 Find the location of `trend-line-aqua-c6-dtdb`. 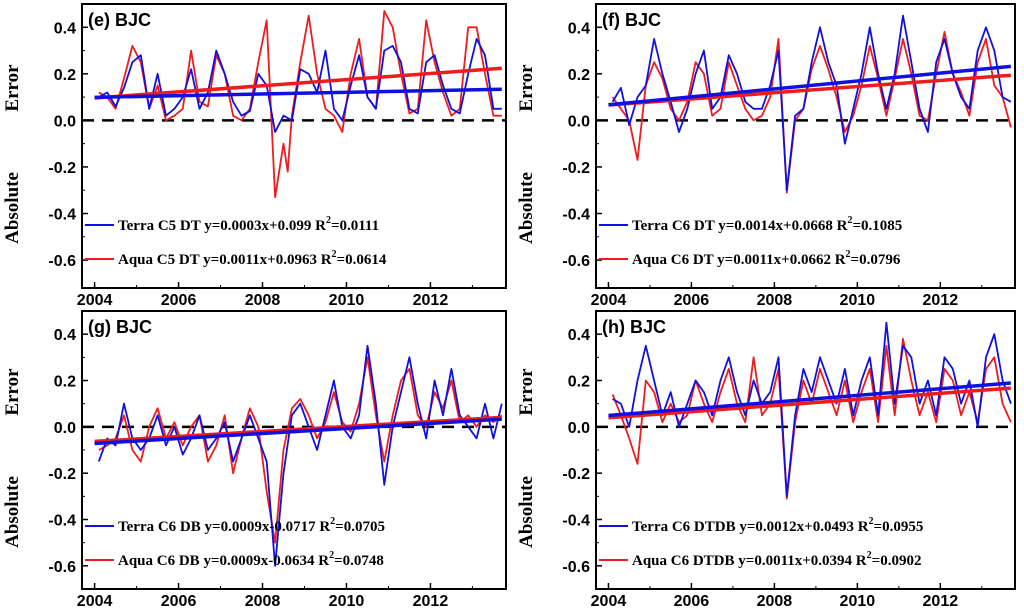

trend-line-aqua-c6-dtdb is located at coordinates (809, 403).